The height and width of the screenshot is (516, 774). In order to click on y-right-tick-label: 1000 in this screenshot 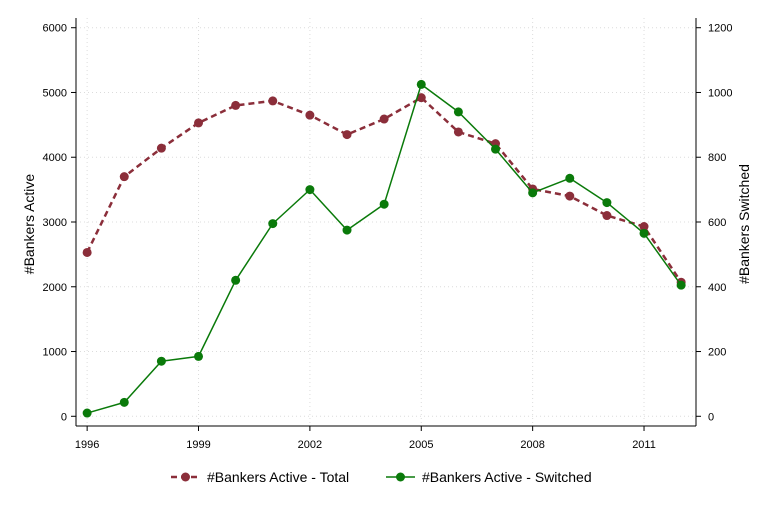, I will do `click(720, 93)`.